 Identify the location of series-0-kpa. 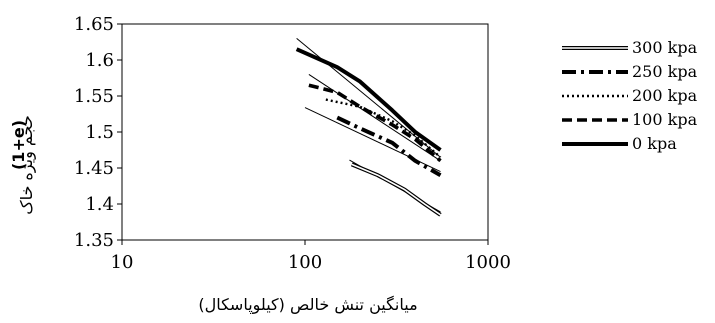
(368, 98).